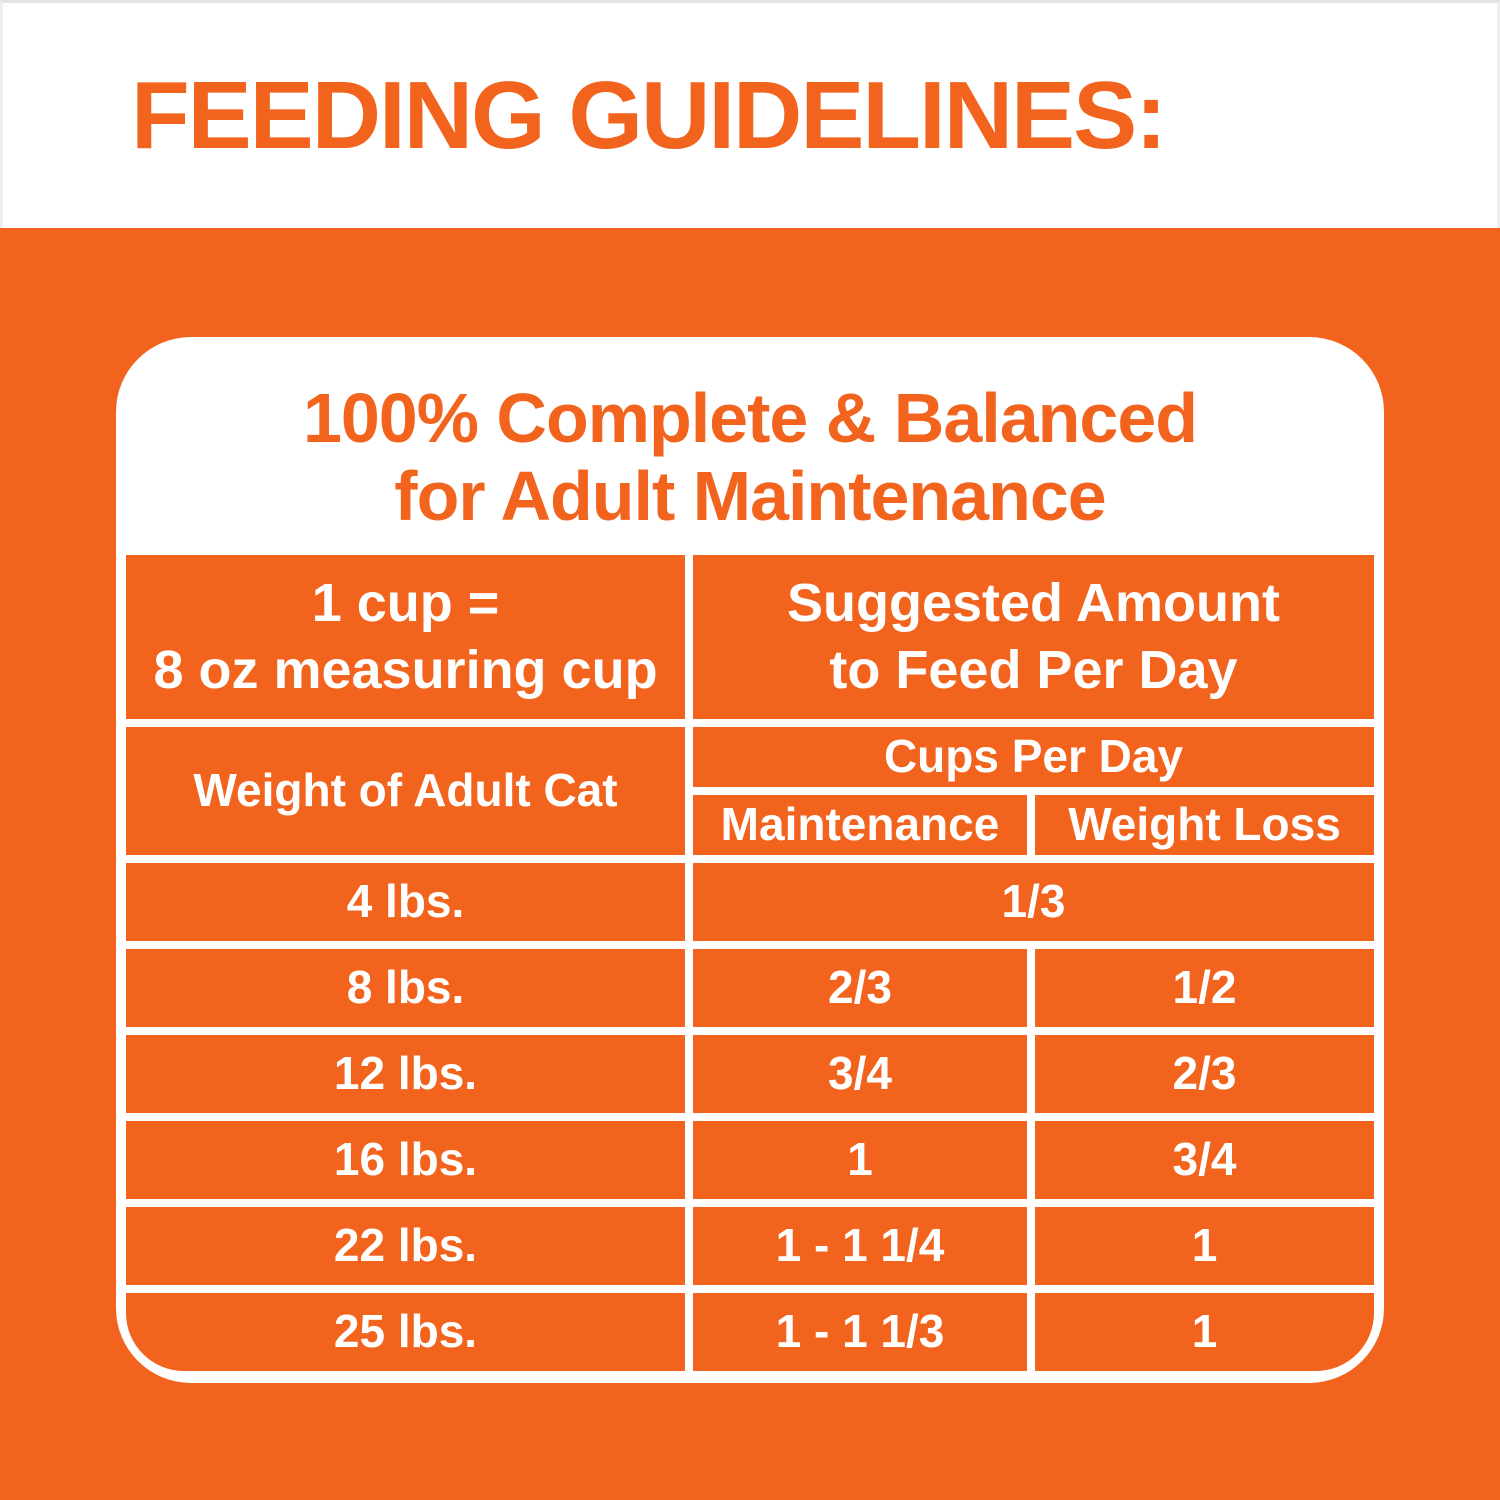 This screenshot has width=1500, height=1500. I want to click on panel-heading-line1: 100% Complete & Balanced, so click(750, 418).